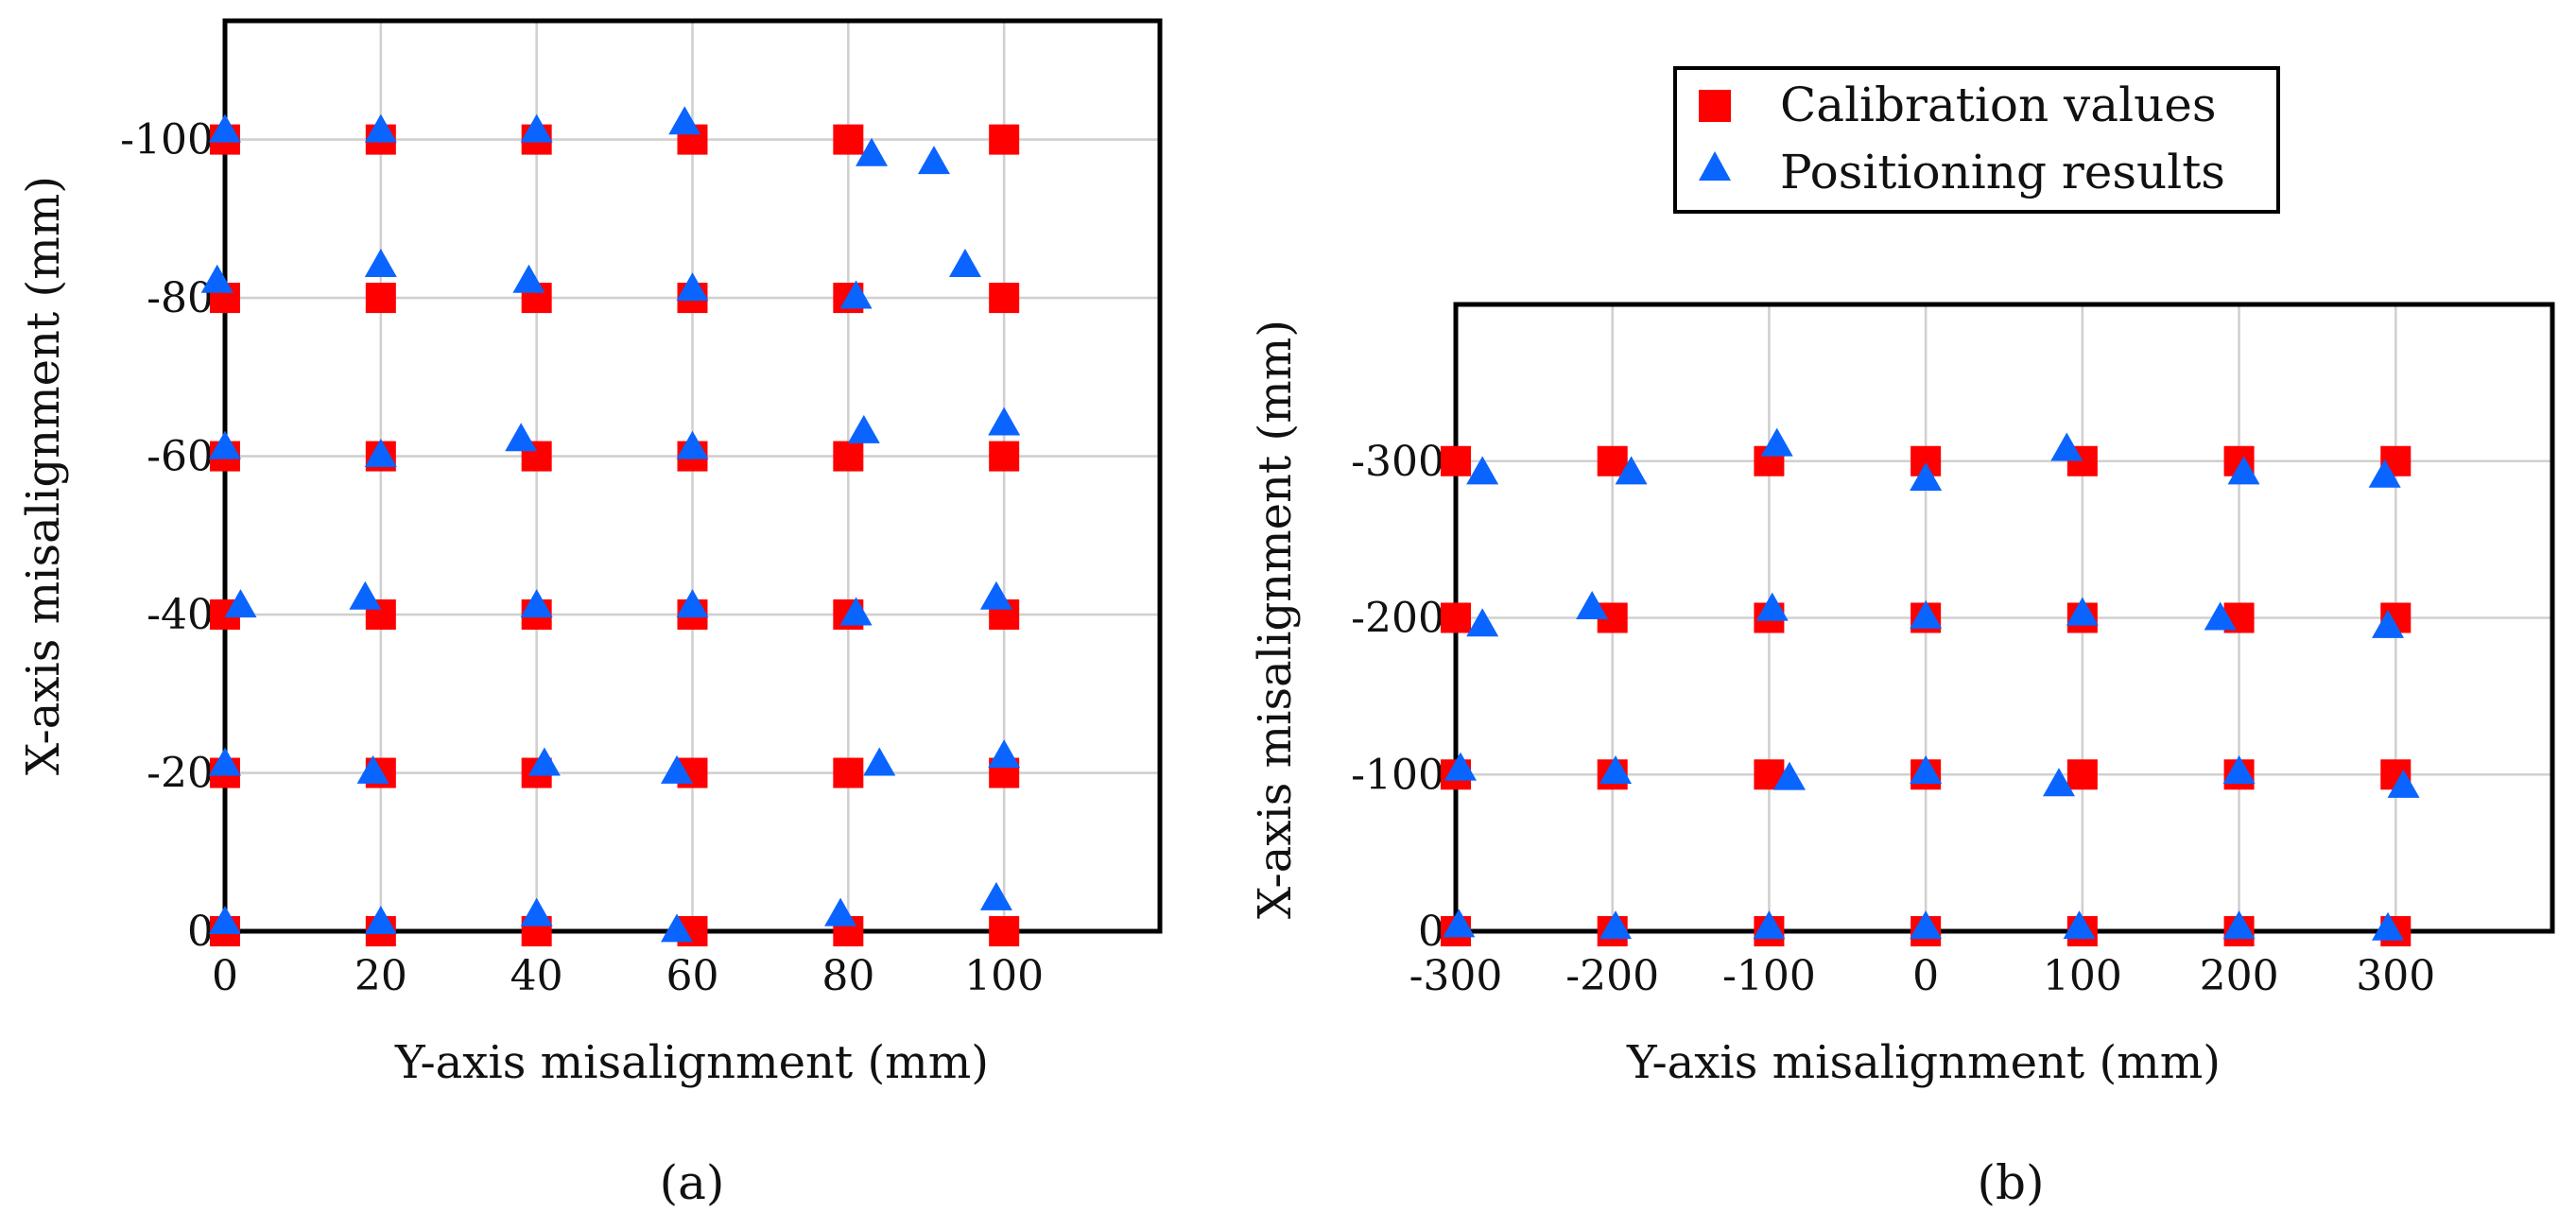 The image size is (2576, 1230). I want to click on legend-calibration-label: Calibration values, so click(1998, 105).